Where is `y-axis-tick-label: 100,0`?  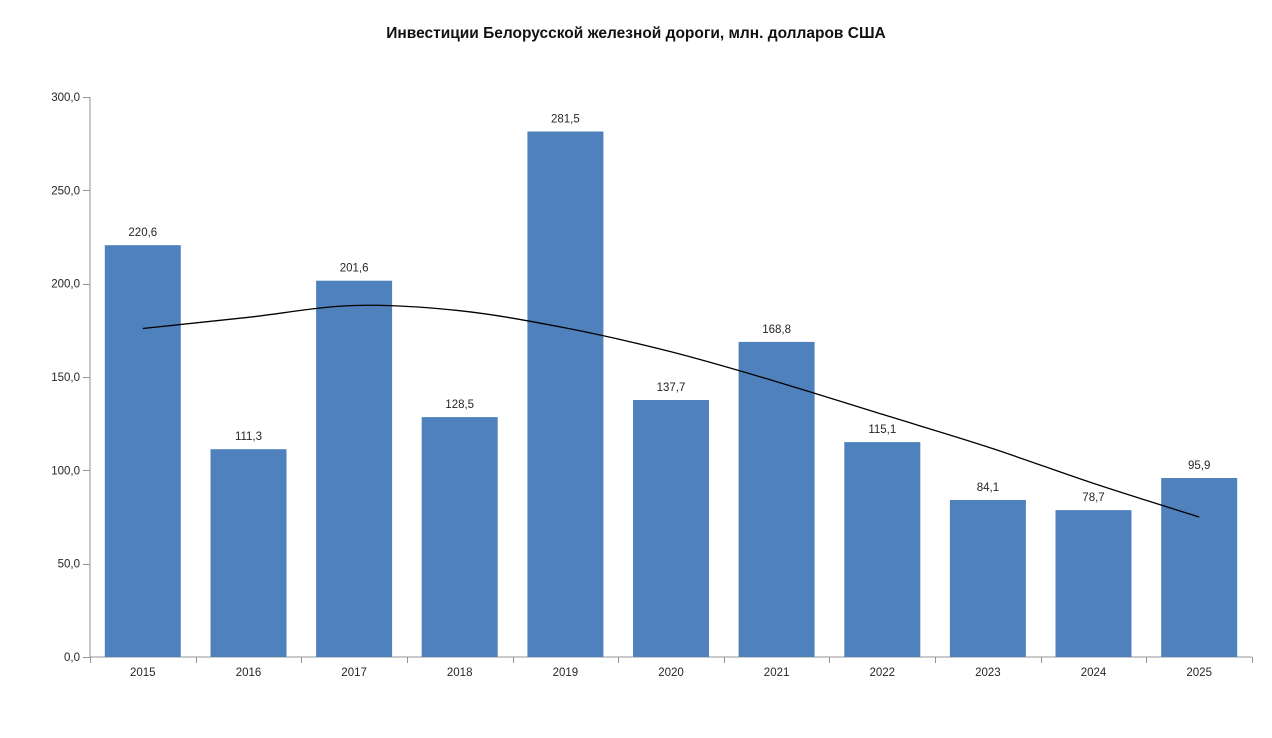
y-axis-tick-label: 100,0 is located at coordinates (65, 471).